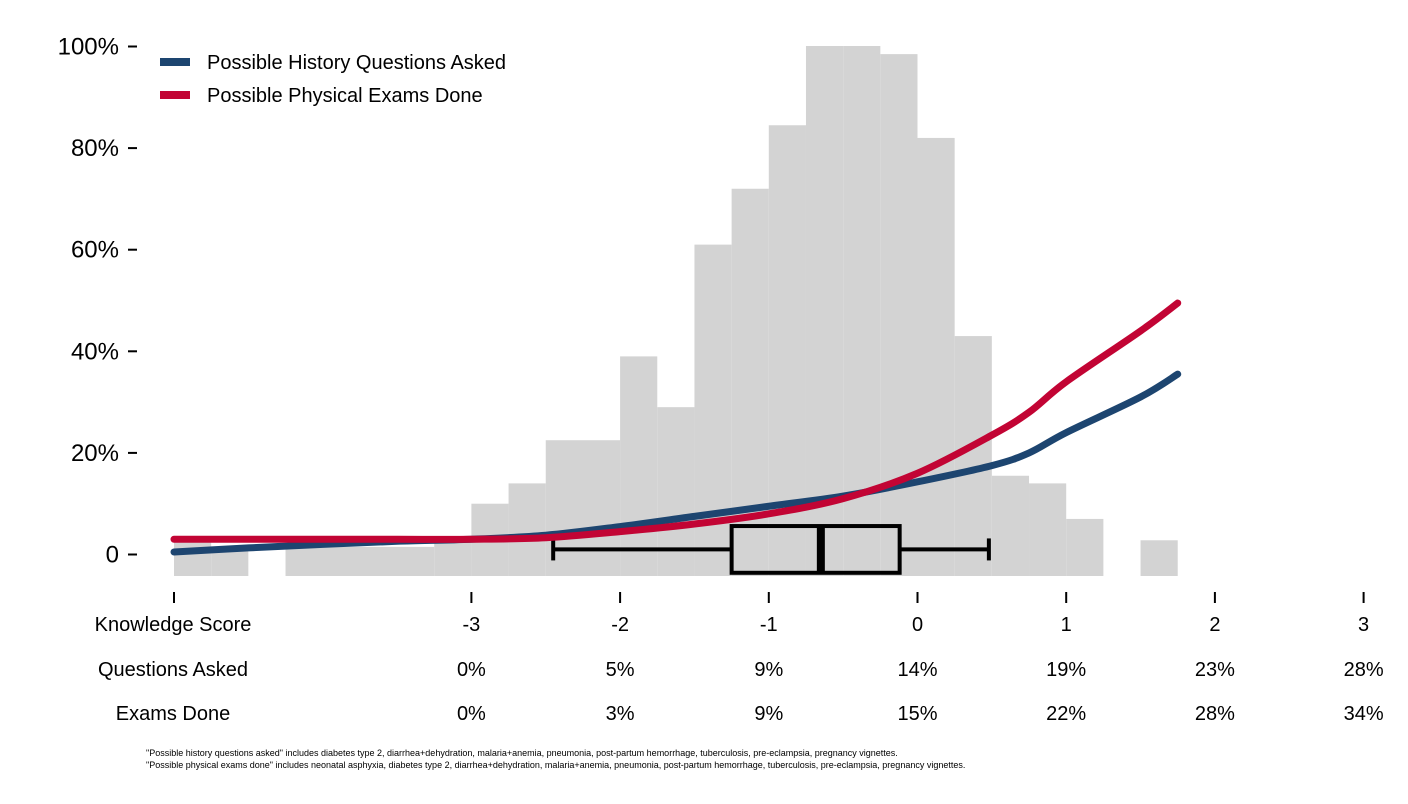  What do you see at coordinates (471, 714) in the screenshot?
I see `table-cell-2-1: 0%` at bounding box center [471, 714].